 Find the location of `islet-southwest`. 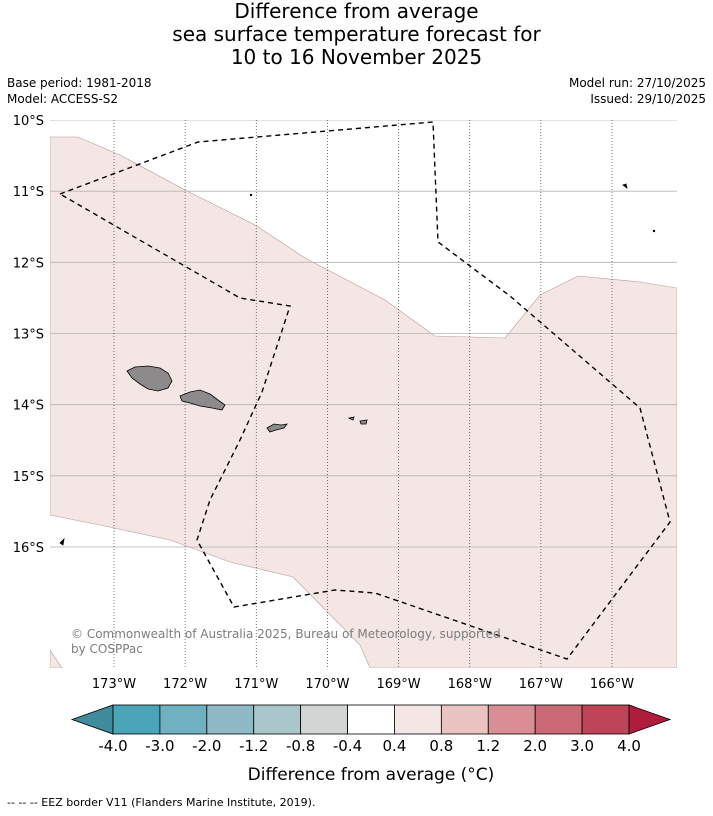

islet-southwest is located at coordinates (62, 541).